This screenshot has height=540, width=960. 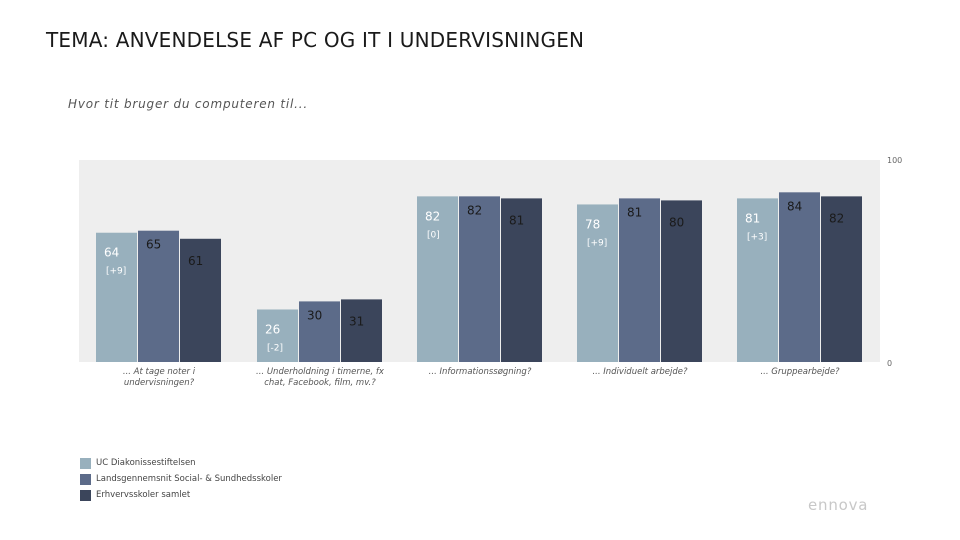 I want to click on y-axis-min-label: 0, so click(x=889, y=363).